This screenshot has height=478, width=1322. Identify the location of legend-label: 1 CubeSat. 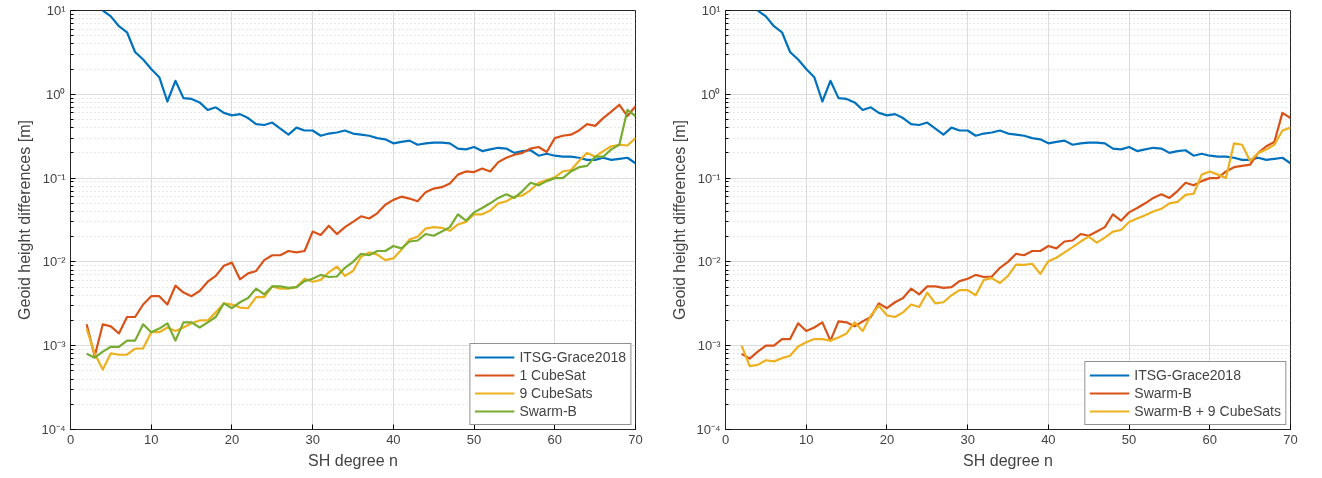
(552, 375).